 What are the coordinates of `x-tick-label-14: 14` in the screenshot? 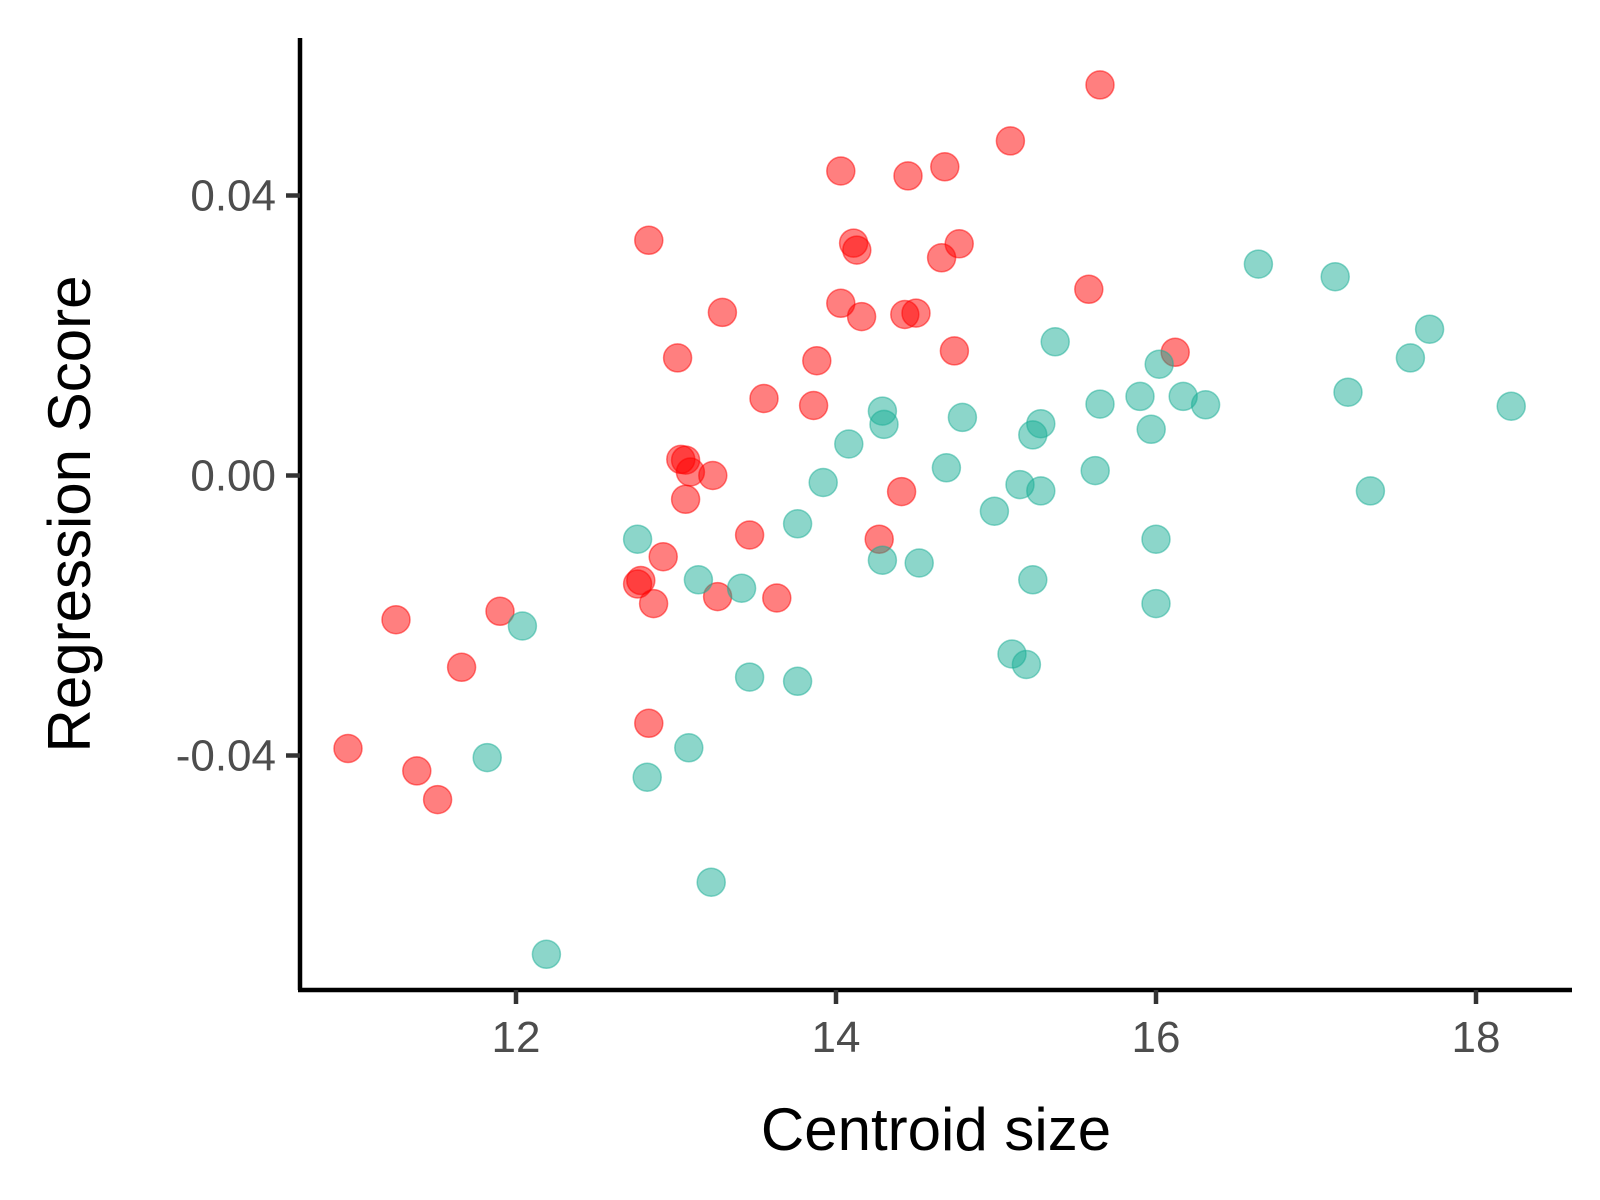 It's located at (836, 1037).